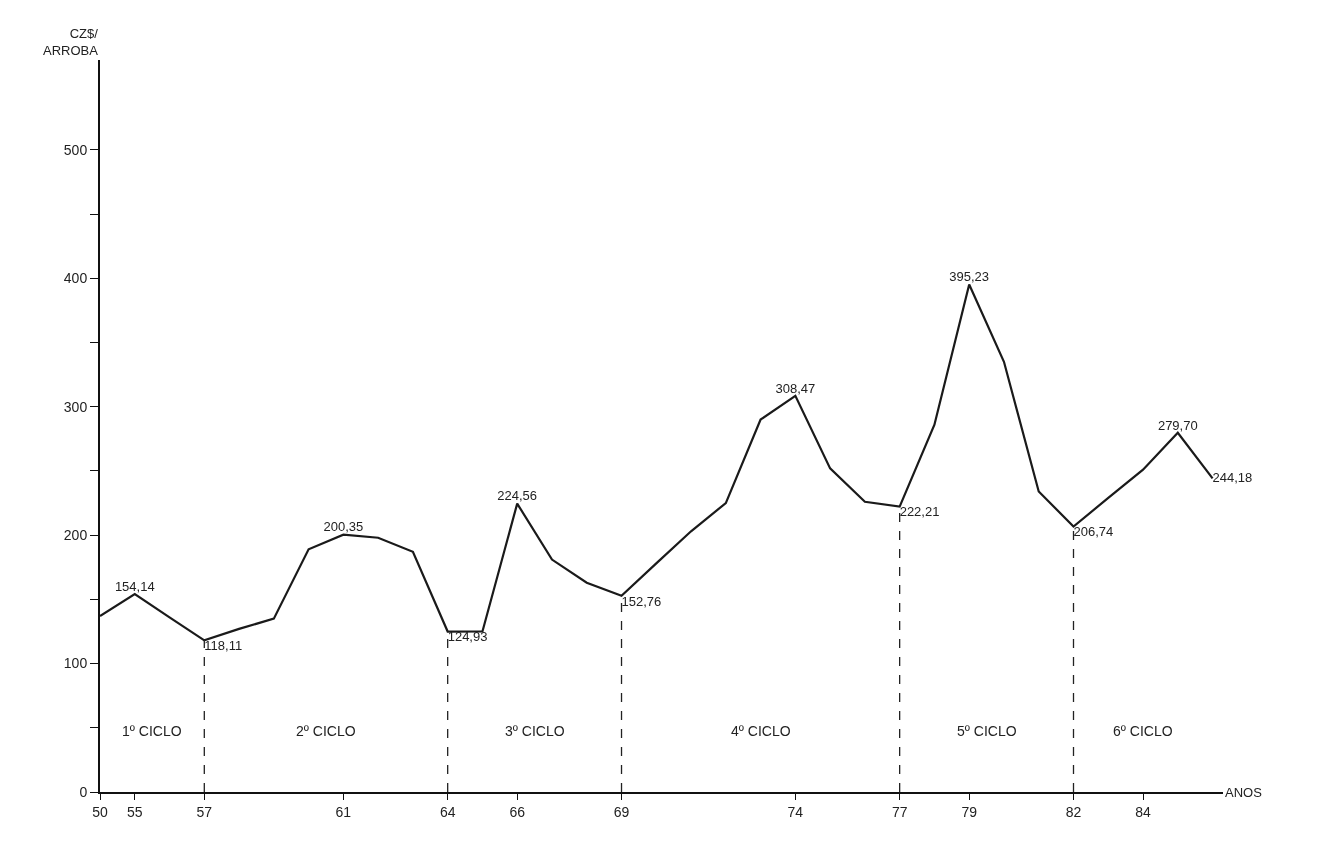  What do you see at coordinates (75, 149) in the screenshot?
I see `y-tick-label: 500` at bounding box center [75, 149].